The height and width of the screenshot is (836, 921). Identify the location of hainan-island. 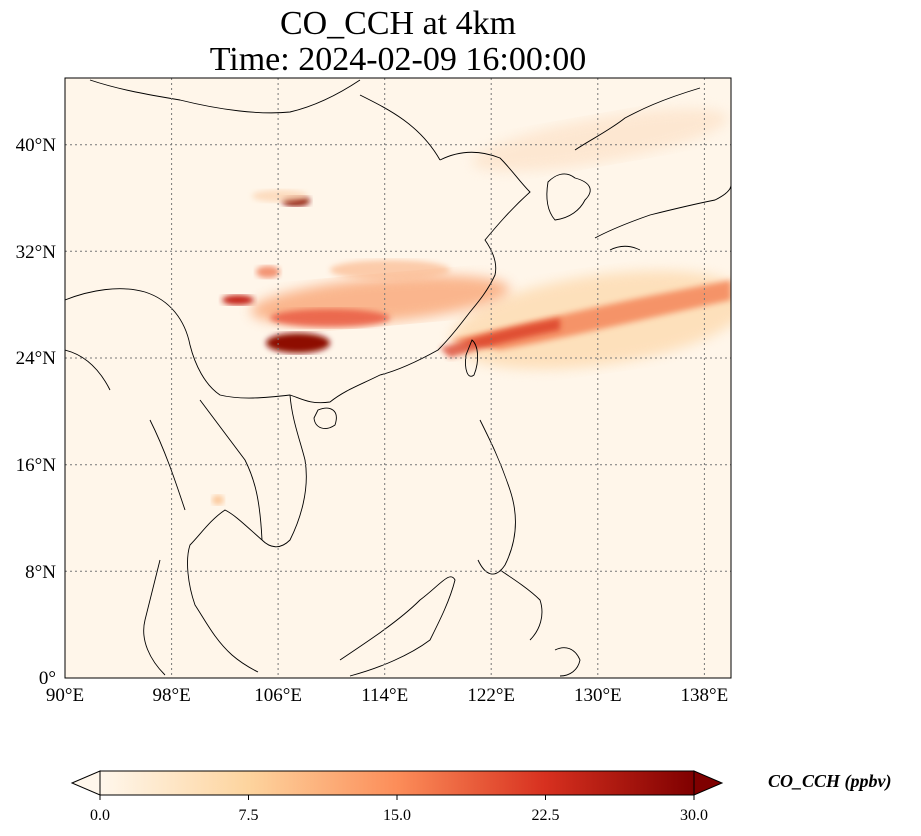
(325, 418).